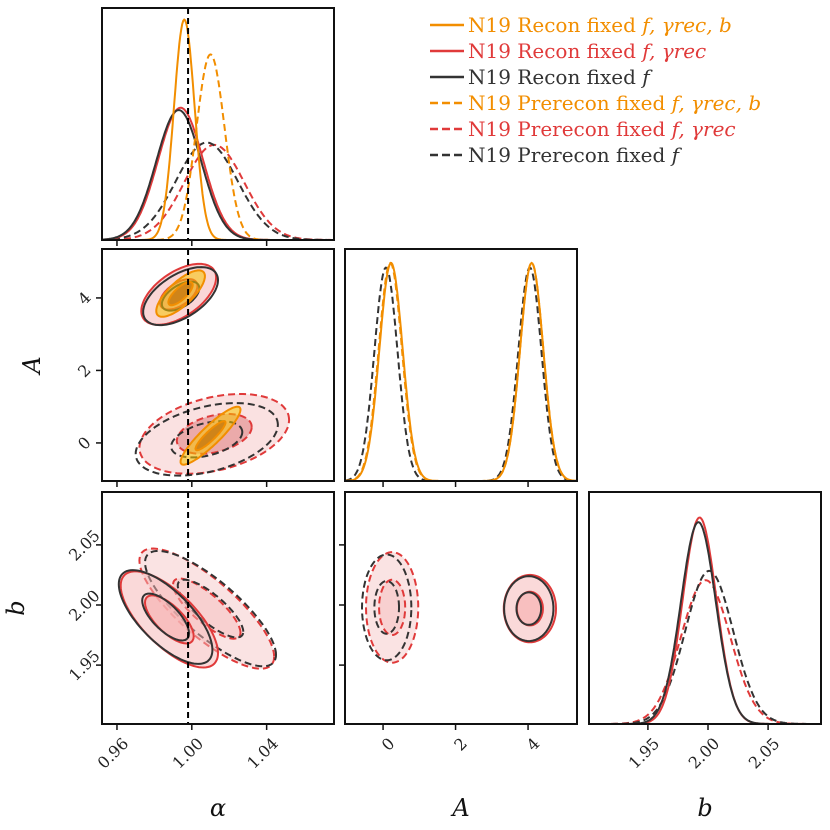  What do you see at coordinates (764, 753) in the screenshot?
I see `x-tick-label-b: 2.05` at bounding box center [764, 753].